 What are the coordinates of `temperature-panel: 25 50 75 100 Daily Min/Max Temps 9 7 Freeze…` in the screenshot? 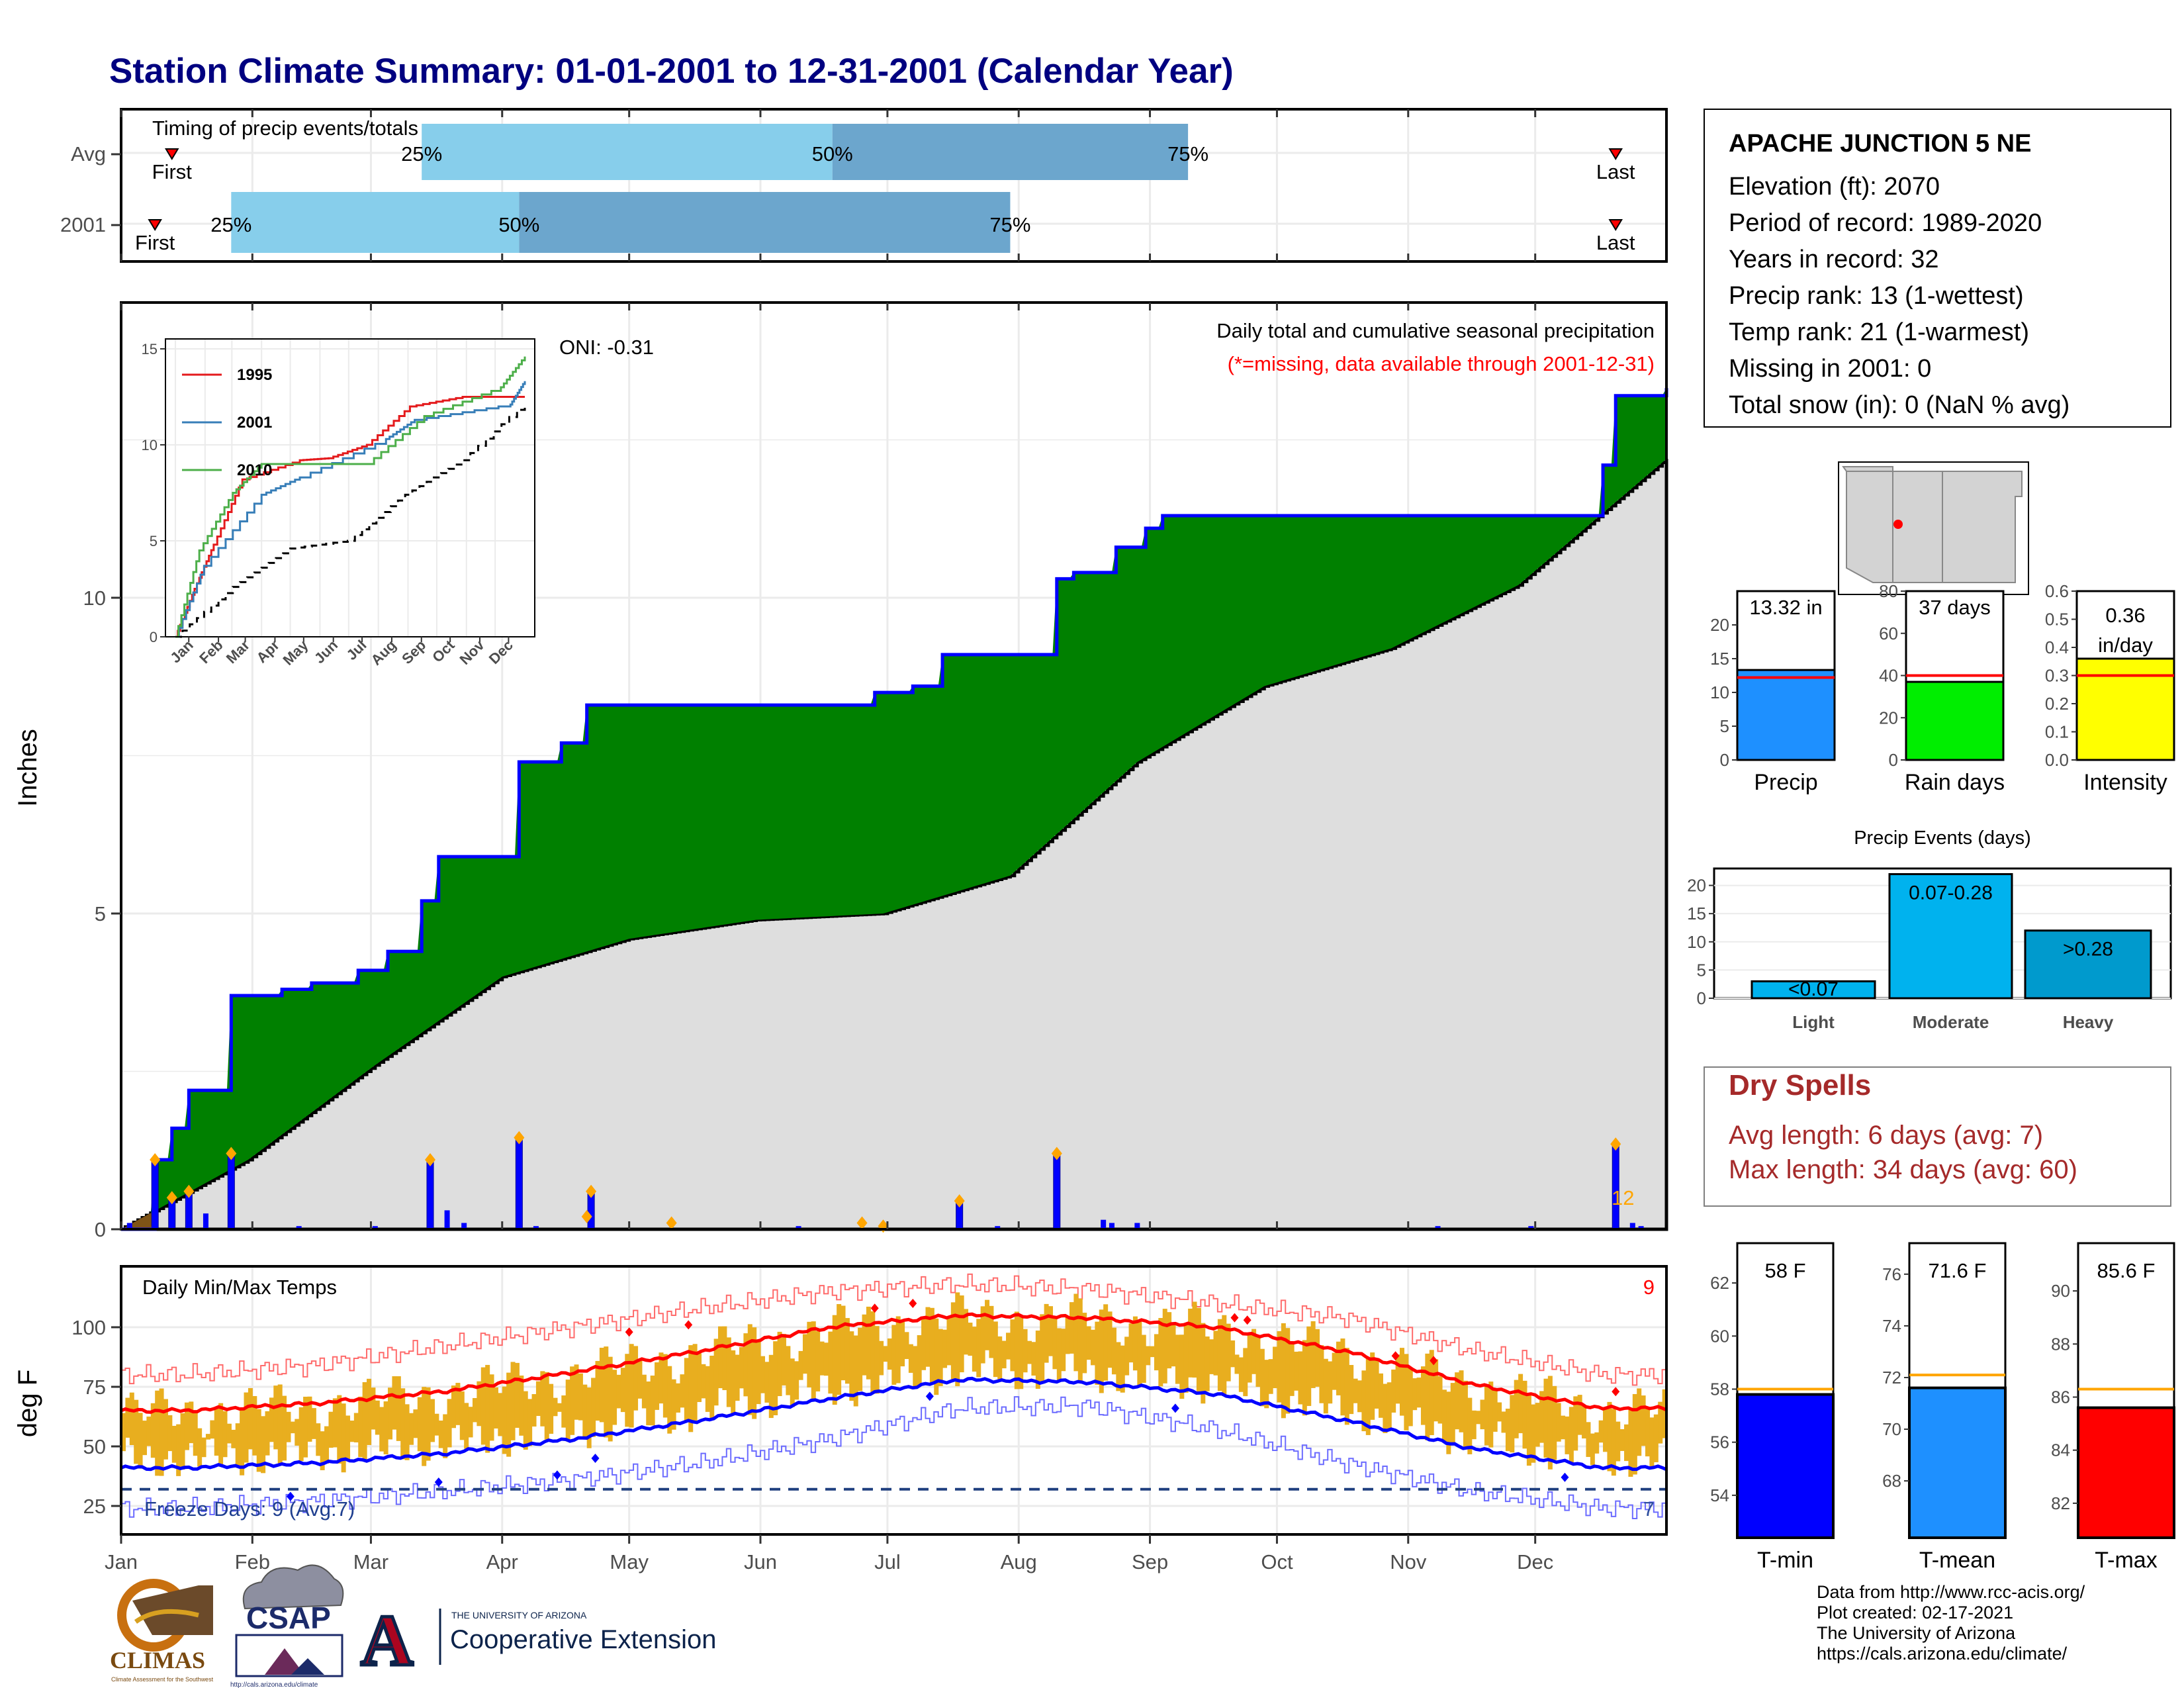 It's located at (840, 1419).